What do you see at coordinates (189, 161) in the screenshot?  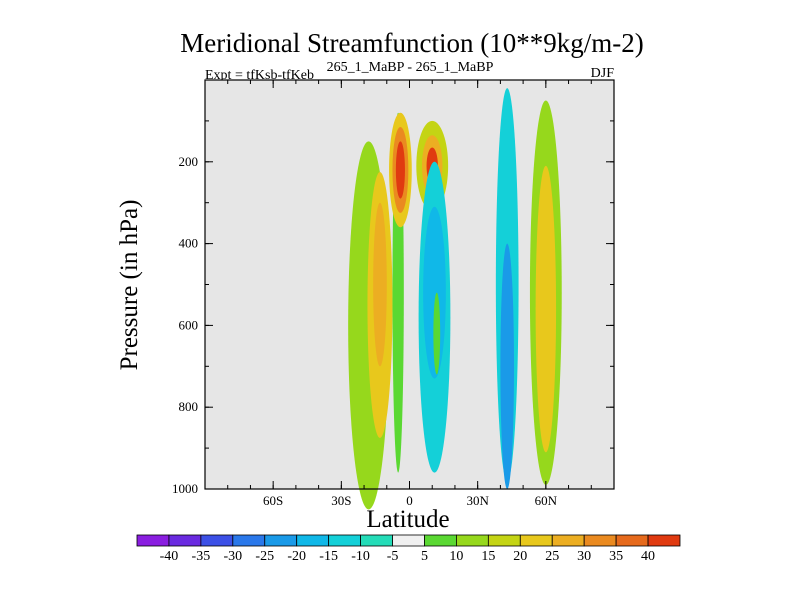 I see `y-tick-label: 200` at bounding box center [189, 161].